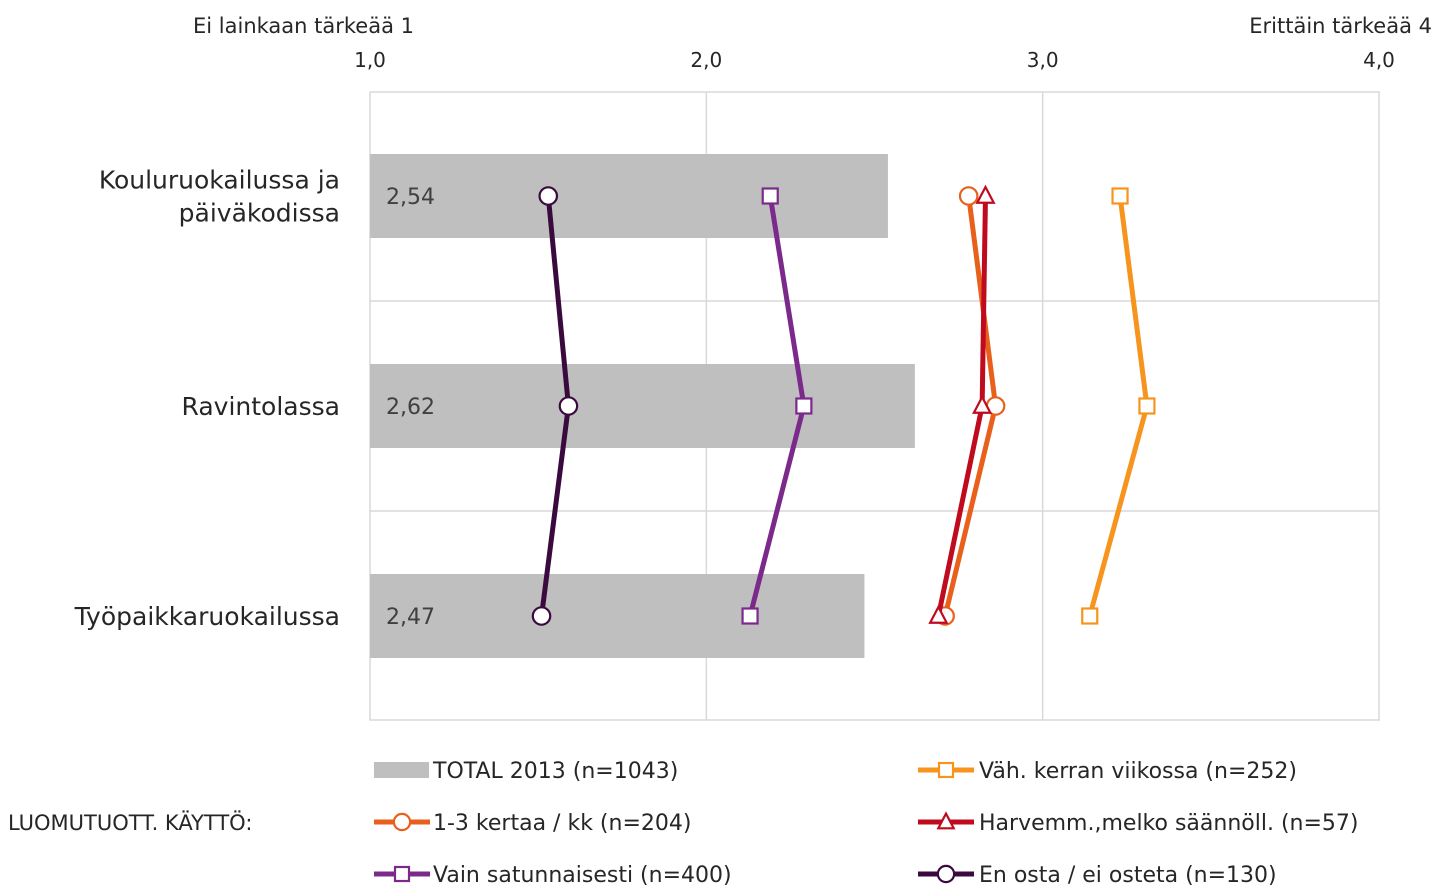  I want to click on category-label: Työpaikkaruokailussa, so click(207, 616).